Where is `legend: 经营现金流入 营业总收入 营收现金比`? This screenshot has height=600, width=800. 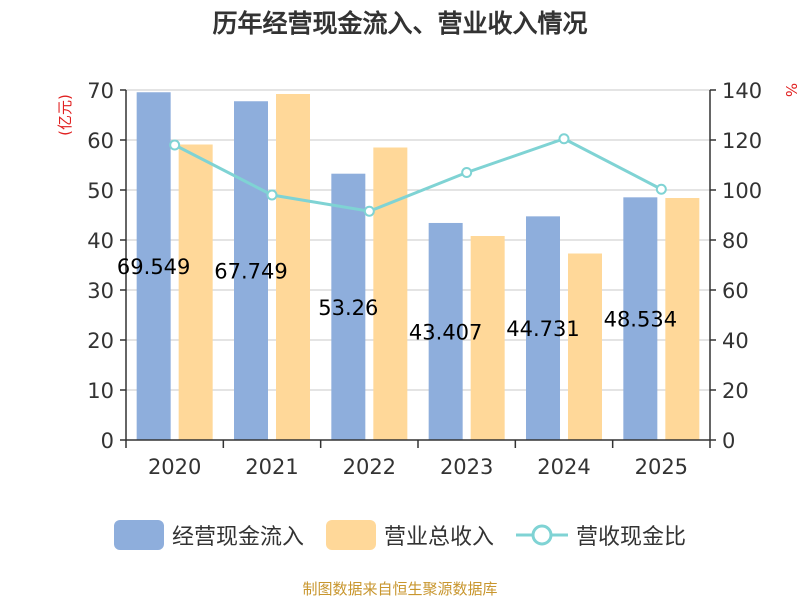 legend: 经营现金流入 营业总收入 营收现金比 is located at coordinates (400, 535).